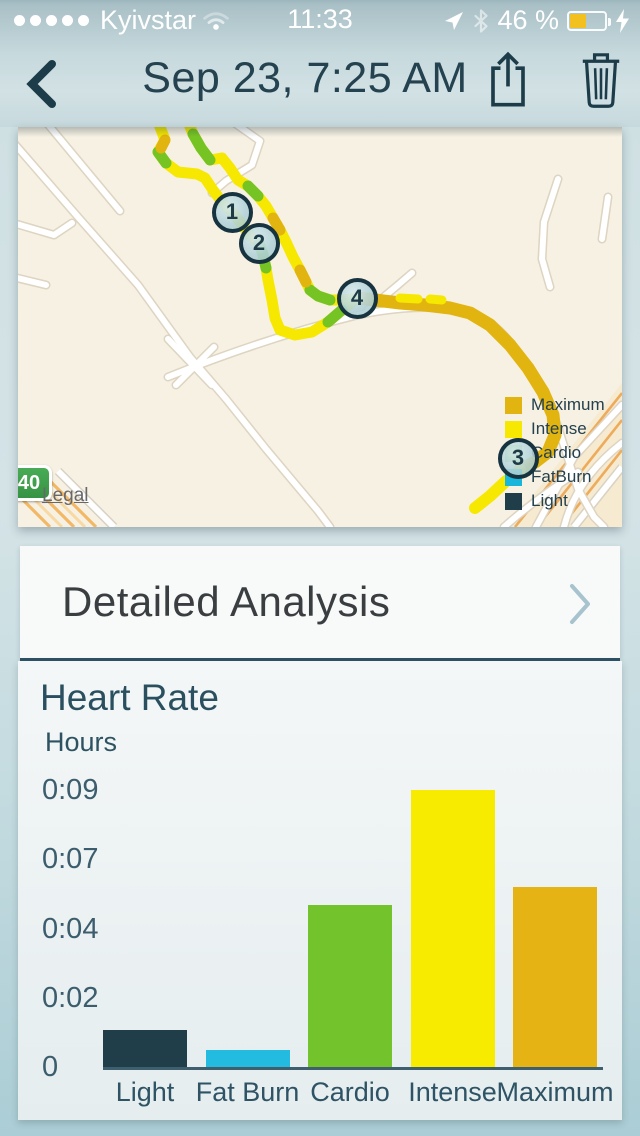 The image size is (640, 1136). Describe the element at coordinates (357, 298) in the screenshot. I see `route-marker-4: 4` at that location.